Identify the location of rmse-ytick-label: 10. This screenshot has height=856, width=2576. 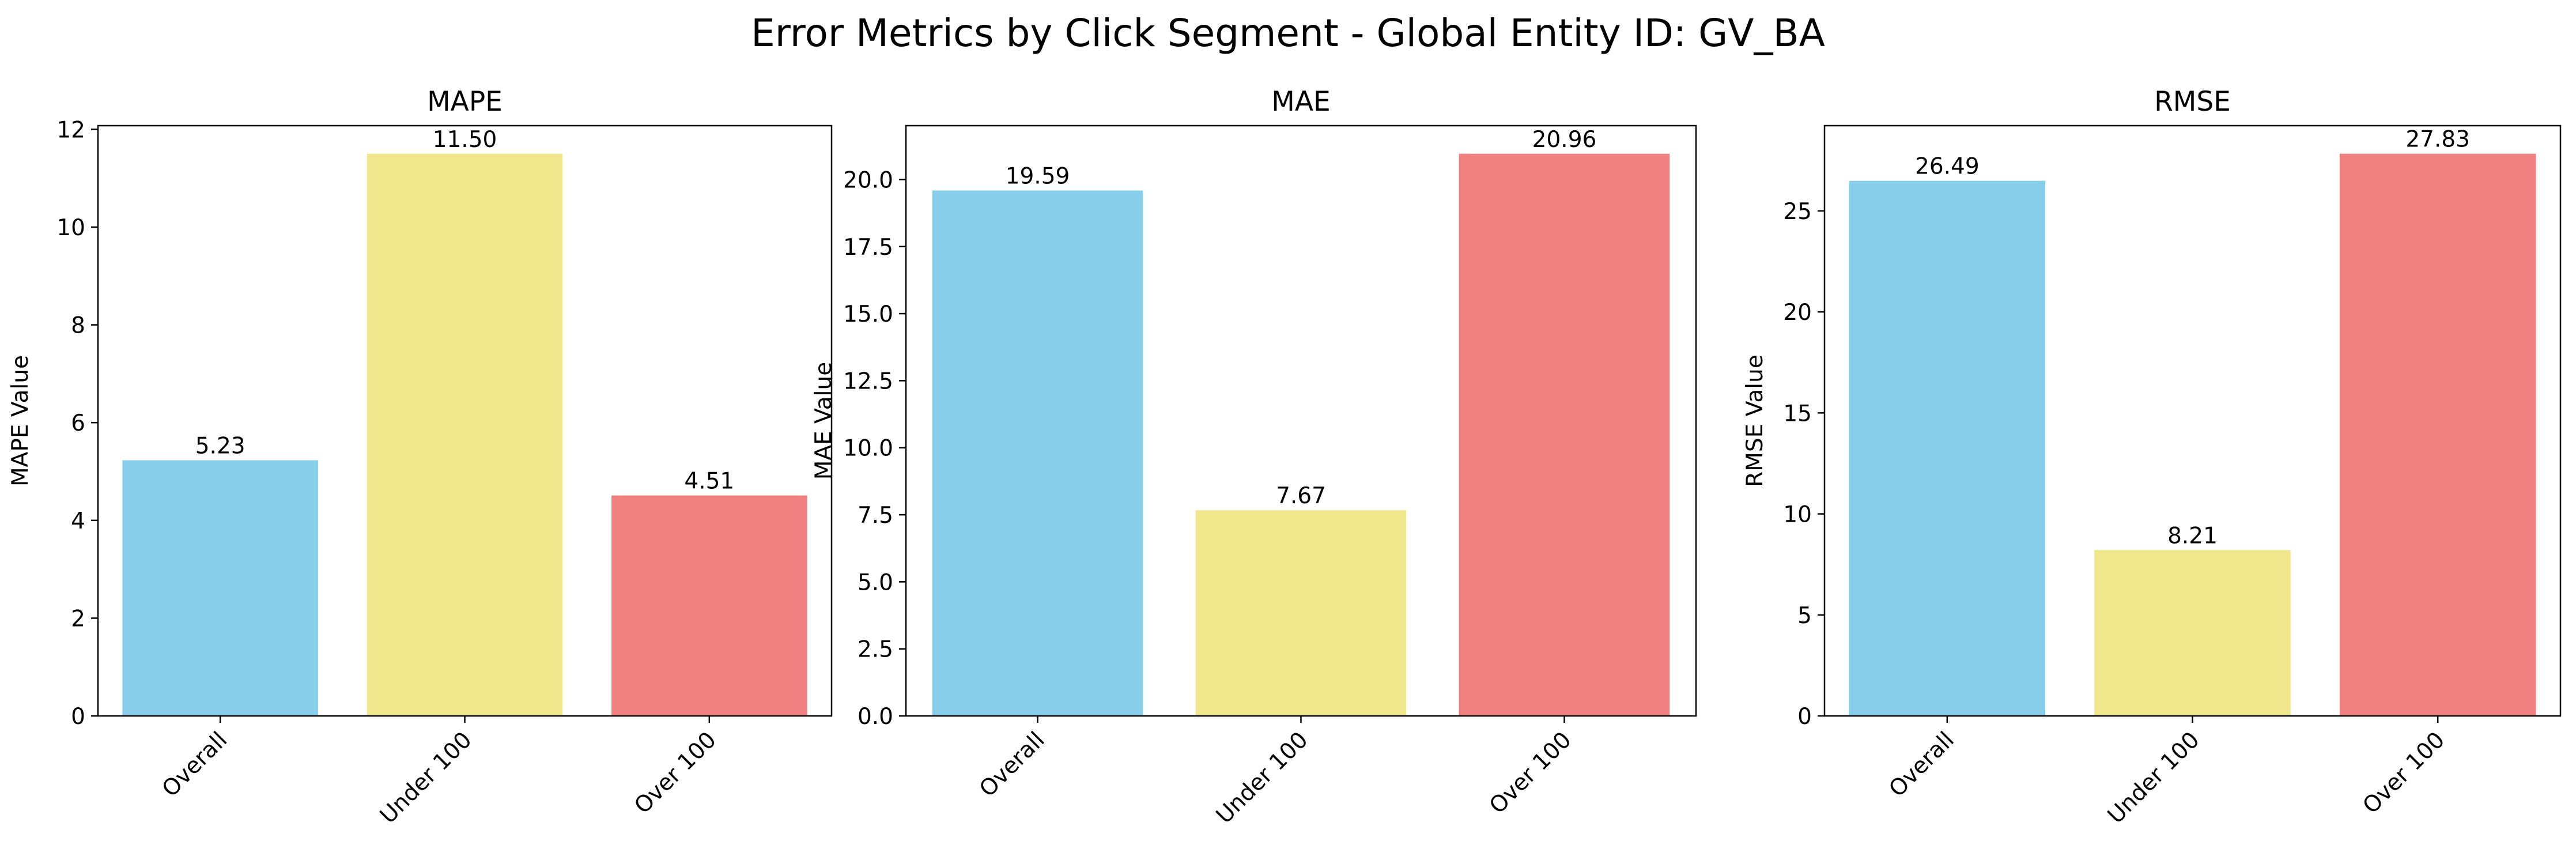
(1797, 515).